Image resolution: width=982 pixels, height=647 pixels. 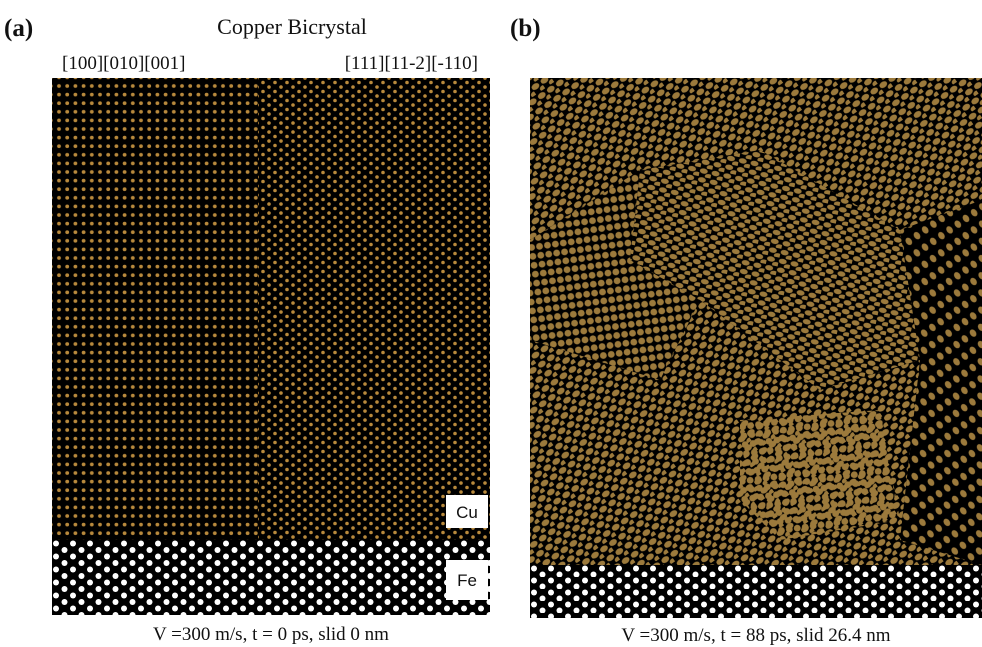 I want to click on panel-title: Copper Bicrystal, so click(x=292, y=26).